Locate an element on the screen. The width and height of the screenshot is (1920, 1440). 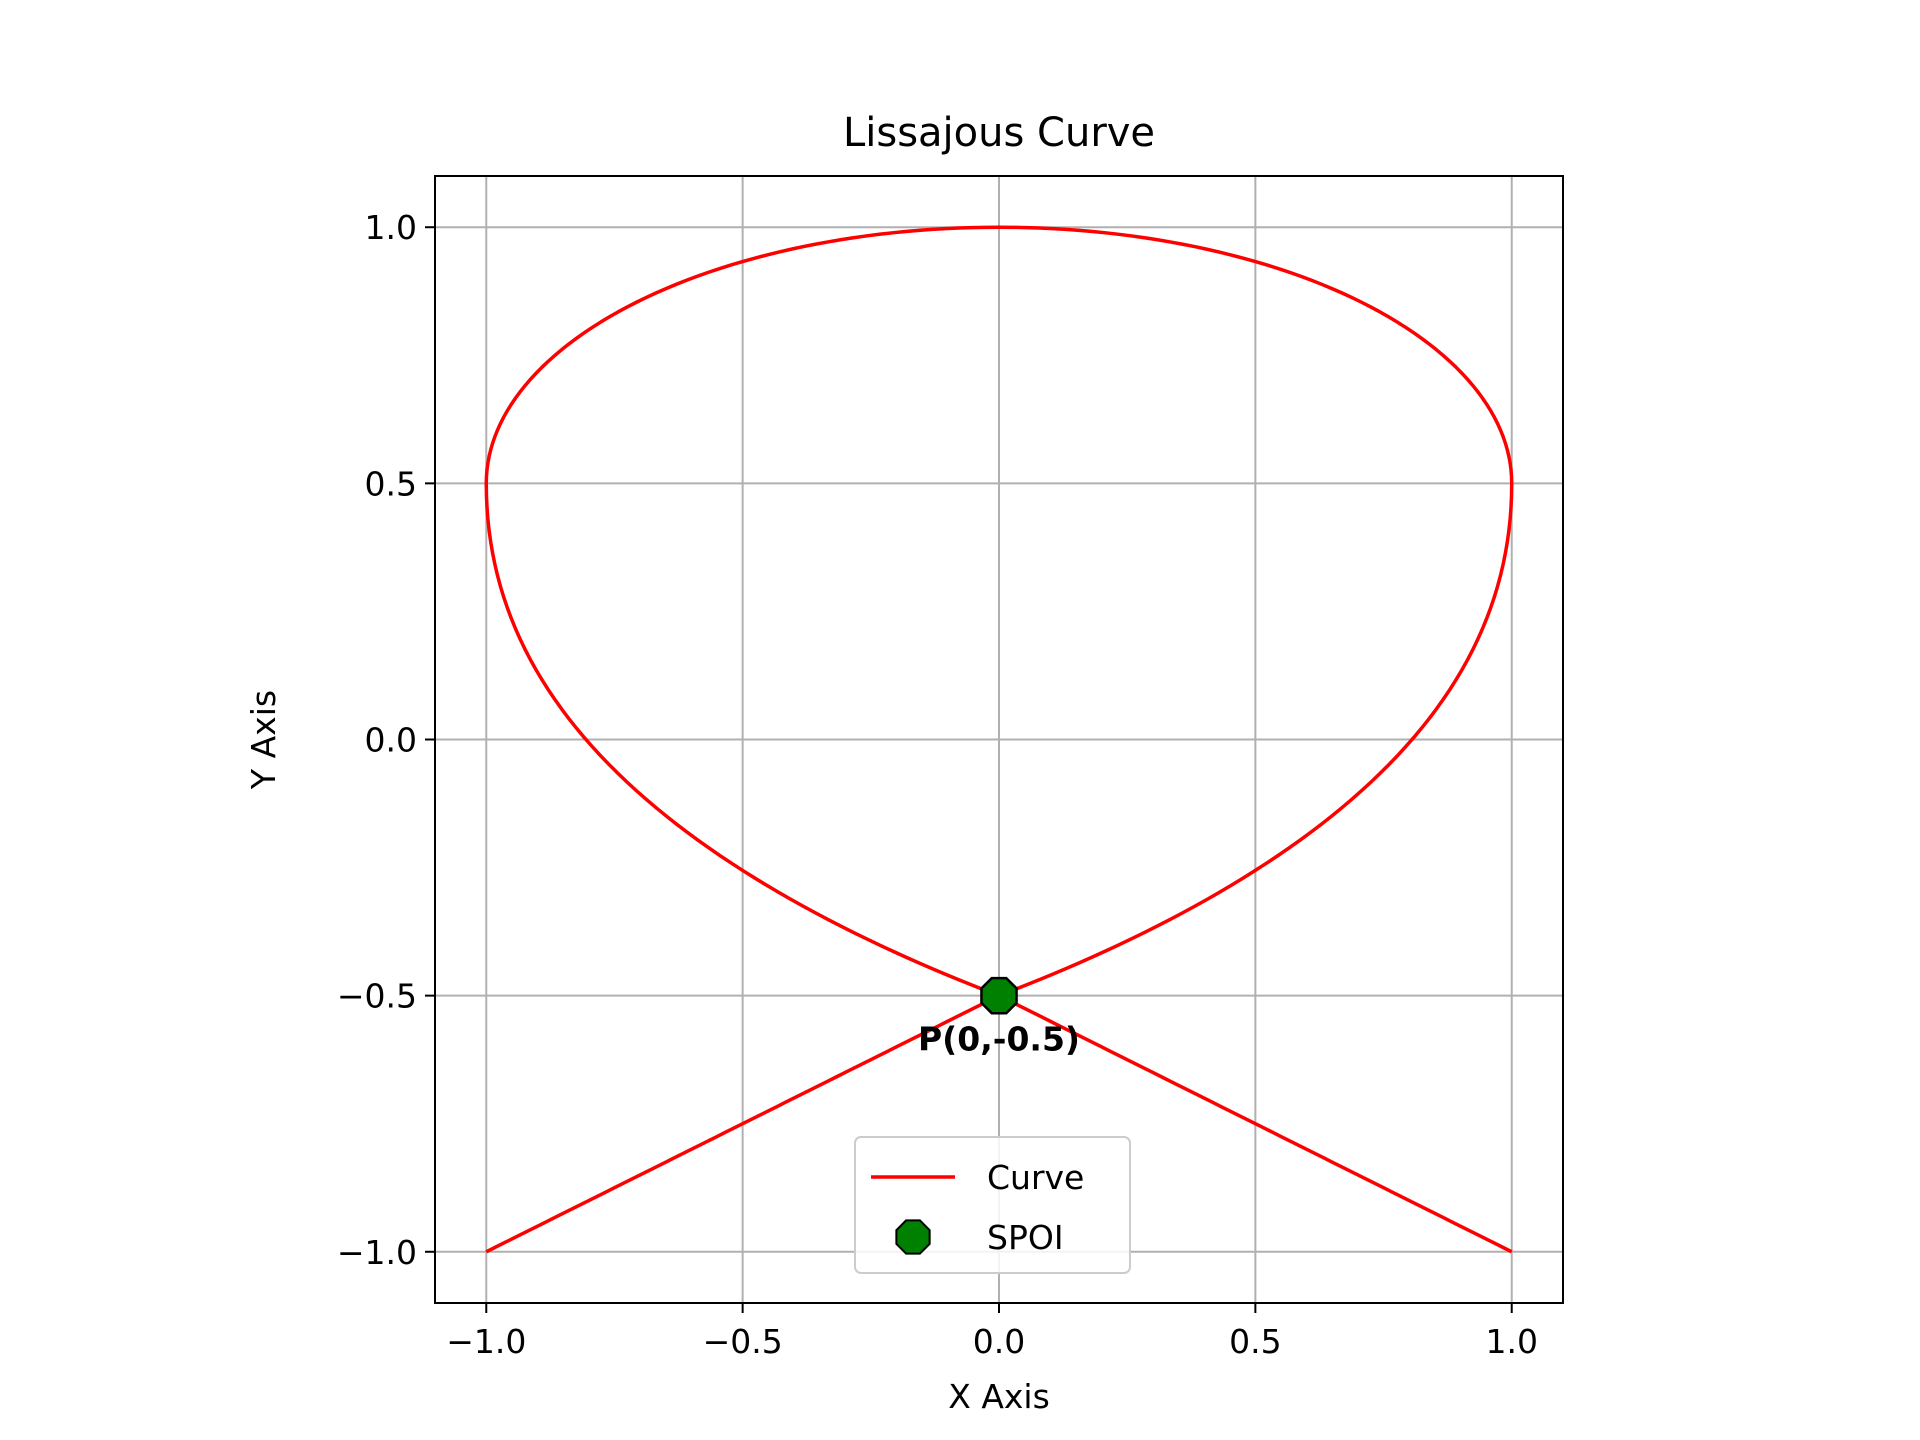
annotation-label: P(0,-0.5) is located at coordinates (999, 1039).